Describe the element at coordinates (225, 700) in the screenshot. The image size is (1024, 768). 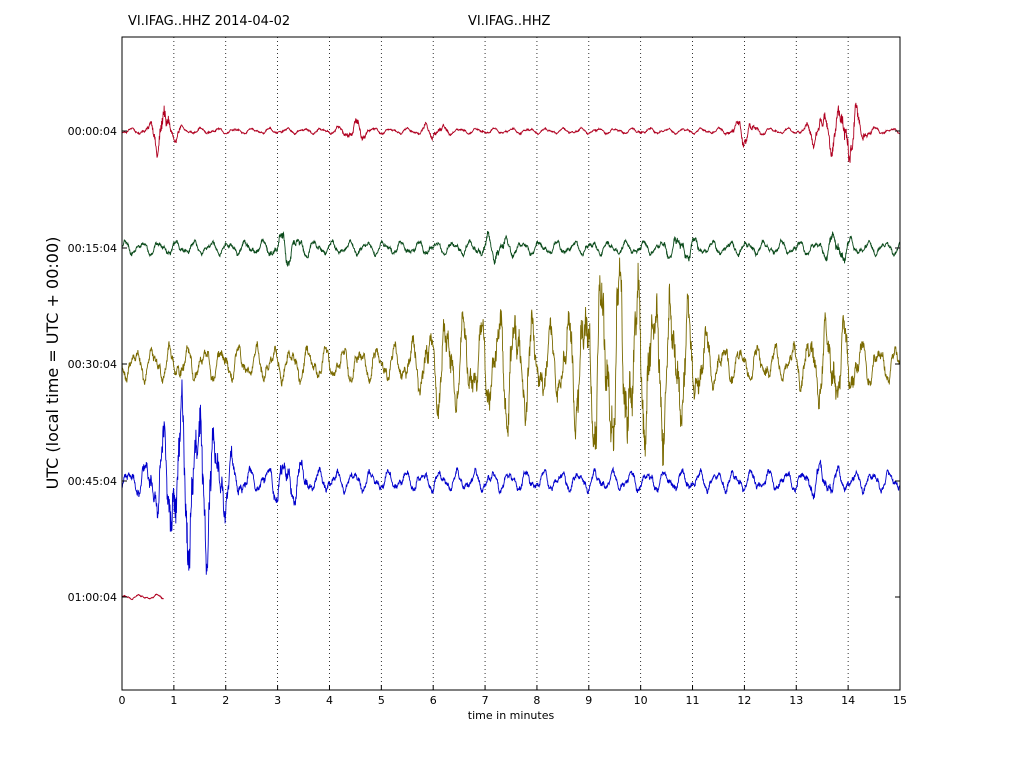
I see `x-tick-label: 2` at that location.